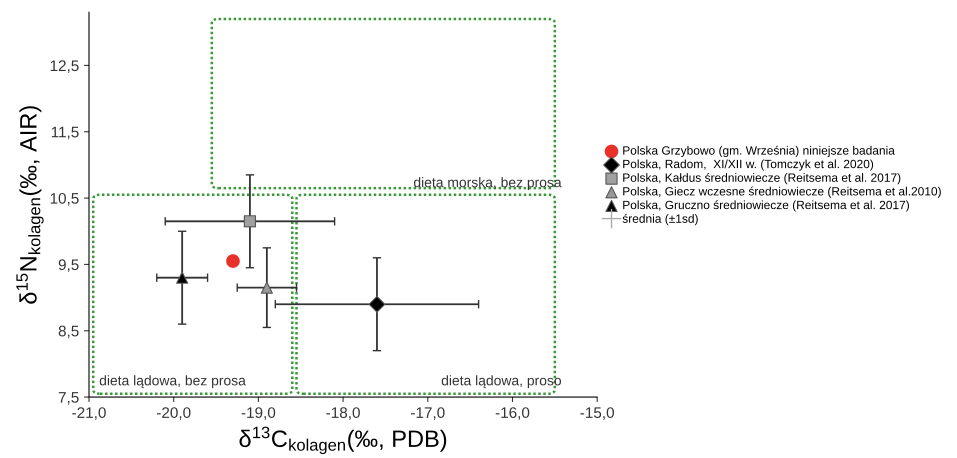 This screenshot has height=458, width=957. Describe the element at coordinates (68, 332) in the screenshot. I see `y-tick-label: 8,5` at that location.